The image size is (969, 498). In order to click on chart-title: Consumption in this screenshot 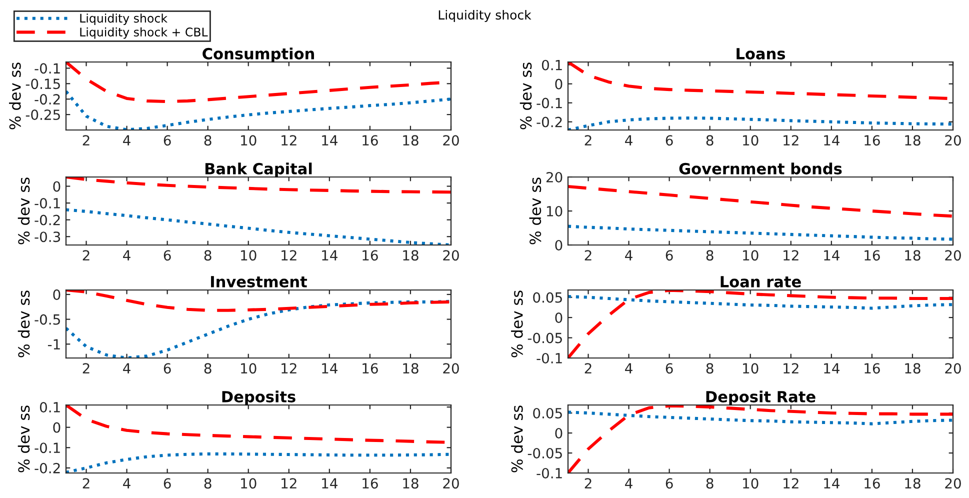, I will do `click(258, 55)`.